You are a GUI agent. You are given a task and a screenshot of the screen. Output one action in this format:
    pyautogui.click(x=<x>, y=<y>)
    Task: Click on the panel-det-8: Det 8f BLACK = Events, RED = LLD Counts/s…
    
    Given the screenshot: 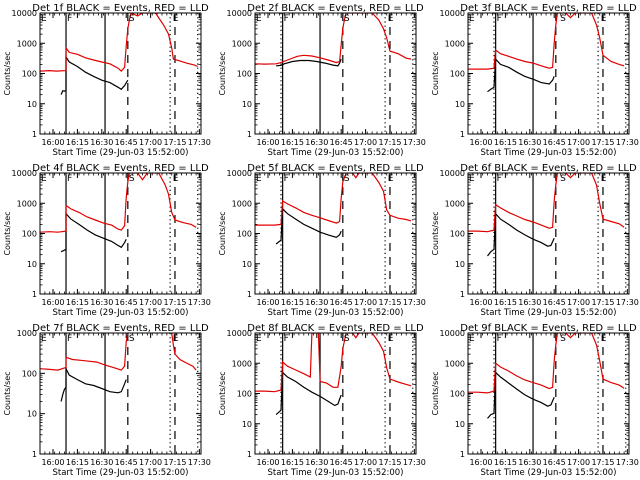 What is the action you would take?
    pyautogui.click(x=322, y=400)
    